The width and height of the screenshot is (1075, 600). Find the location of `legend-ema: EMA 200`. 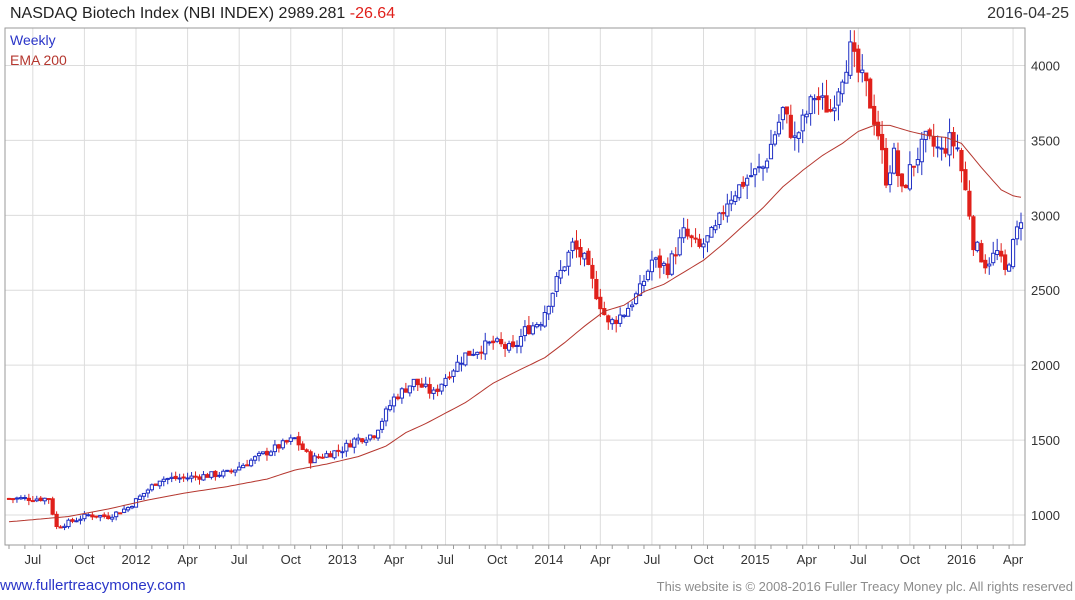

legend-ema: EMA 200 is located at coordinates (38, 60).